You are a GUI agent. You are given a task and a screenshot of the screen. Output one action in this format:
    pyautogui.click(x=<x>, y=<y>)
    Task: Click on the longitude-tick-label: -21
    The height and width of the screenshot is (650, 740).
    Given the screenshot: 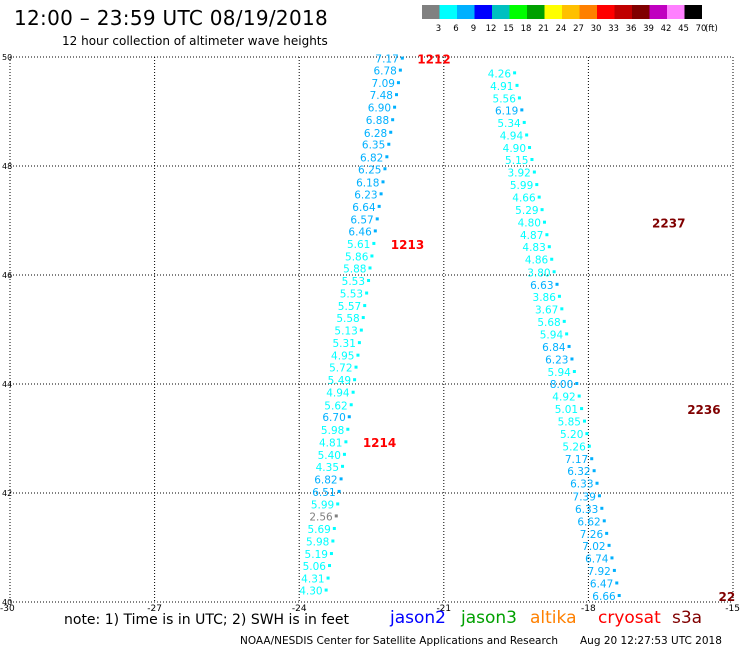 What is the action you would take?
    pyautogui.click(x=443, y=609)
    